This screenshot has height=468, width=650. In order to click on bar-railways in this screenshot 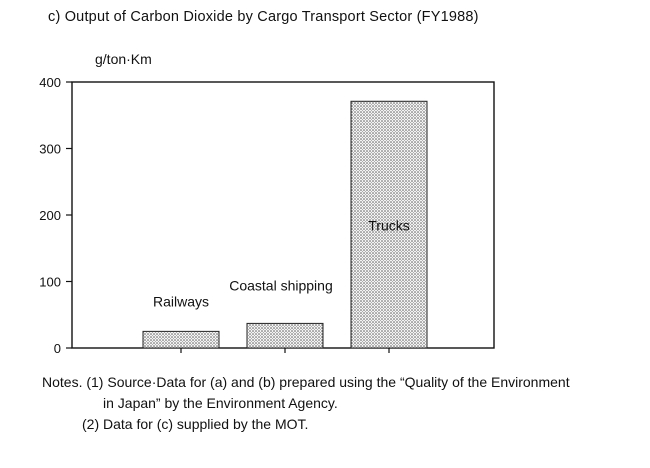, I will do `click(181, 339)`.